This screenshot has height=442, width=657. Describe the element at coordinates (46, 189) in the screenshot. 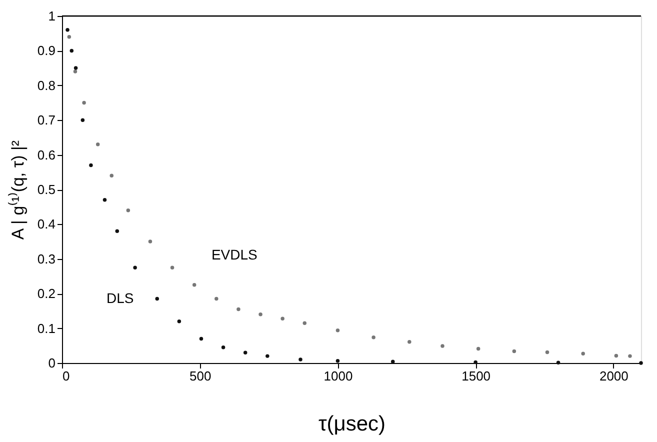

I see `y-tick-label: 0.5` at that location.